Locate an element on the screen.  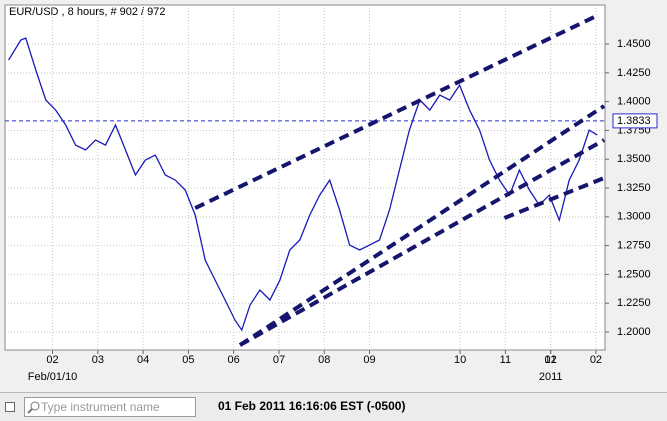
y-tick-label: 1.4000 is located at coordinates (634, 102).